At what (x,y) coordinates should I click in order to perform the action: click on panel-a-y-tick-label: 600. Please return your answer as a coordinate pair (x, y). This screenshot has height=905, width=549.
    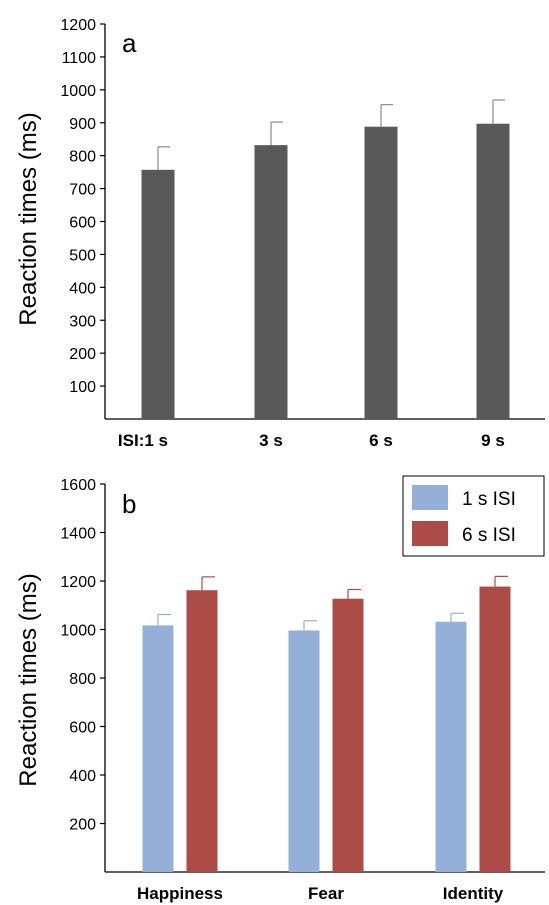
    Looking at the image, I should click on (82, 223).